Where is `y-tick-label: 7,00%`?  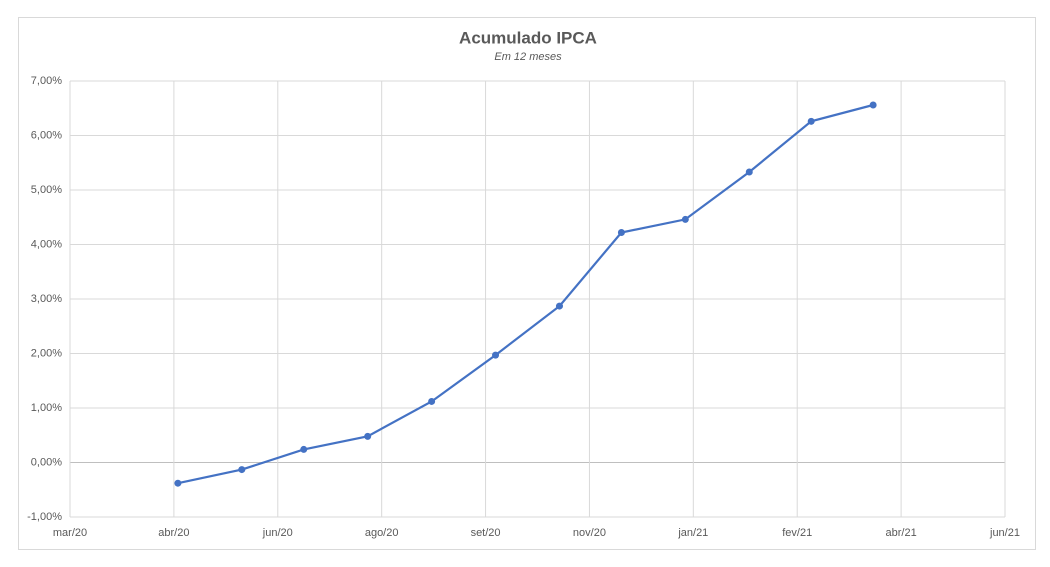
y-tick-label: 7,00% is located at coordinates (46, 81).